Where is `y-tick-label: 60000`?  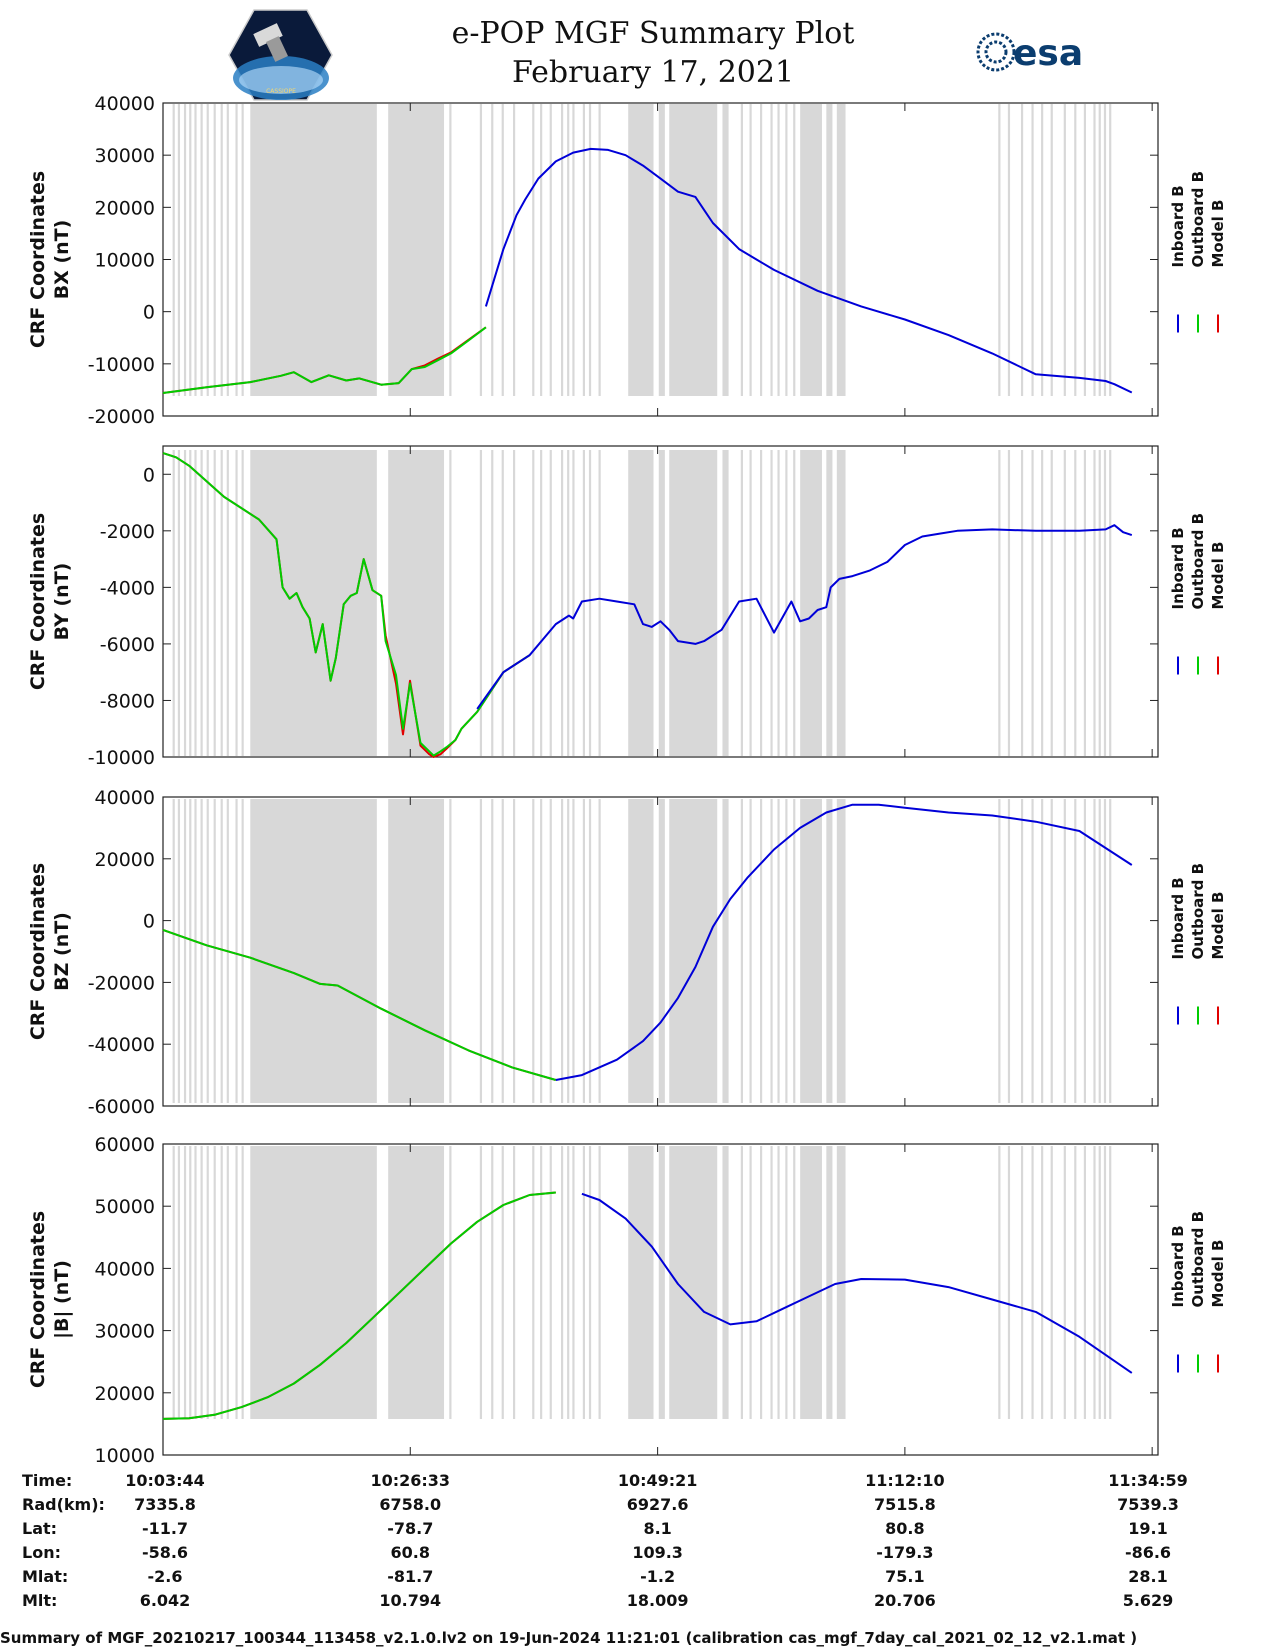 y-tick-label: 60000 is located at coordinates (125, 1145).